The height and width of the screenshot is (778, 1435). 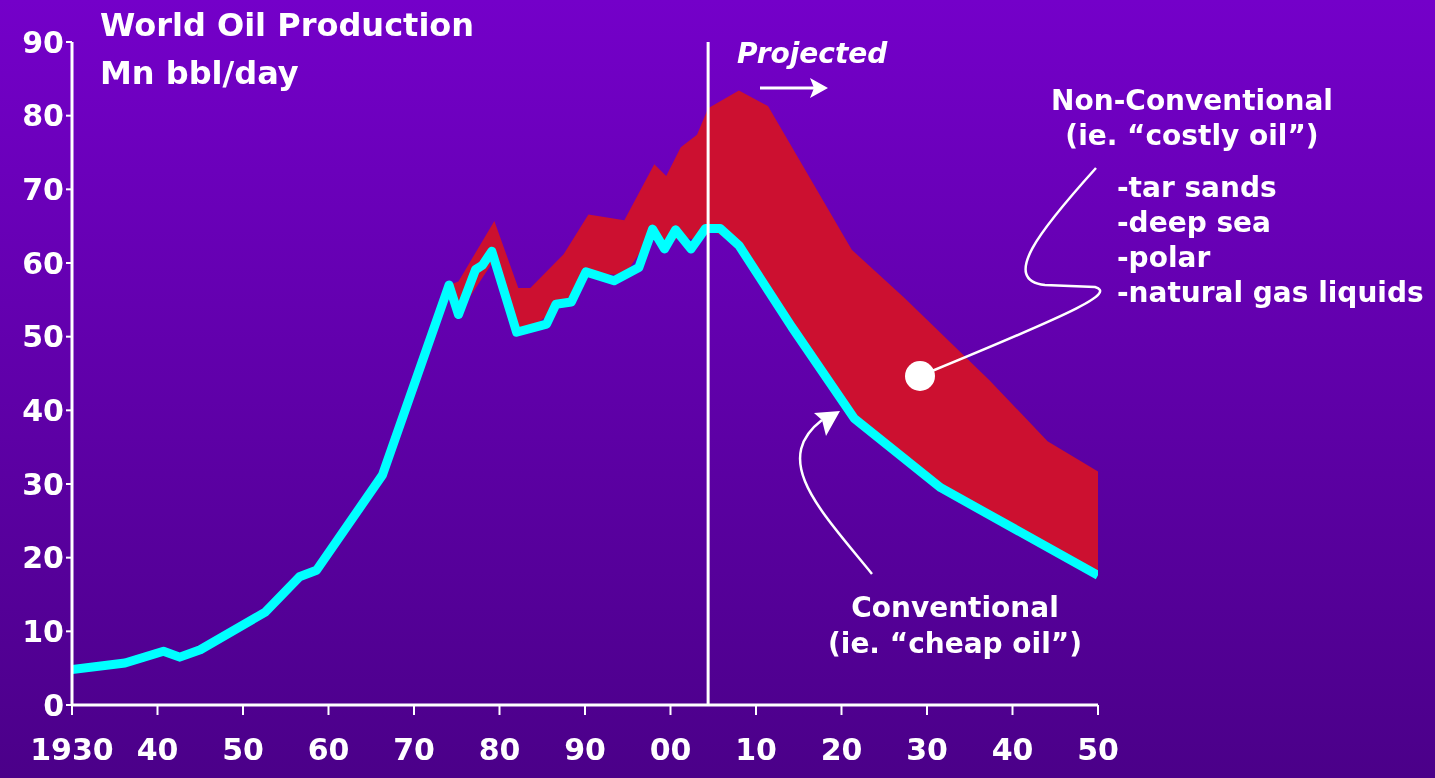 I want to click on annotation: Projected, so click(x=813, y=53).